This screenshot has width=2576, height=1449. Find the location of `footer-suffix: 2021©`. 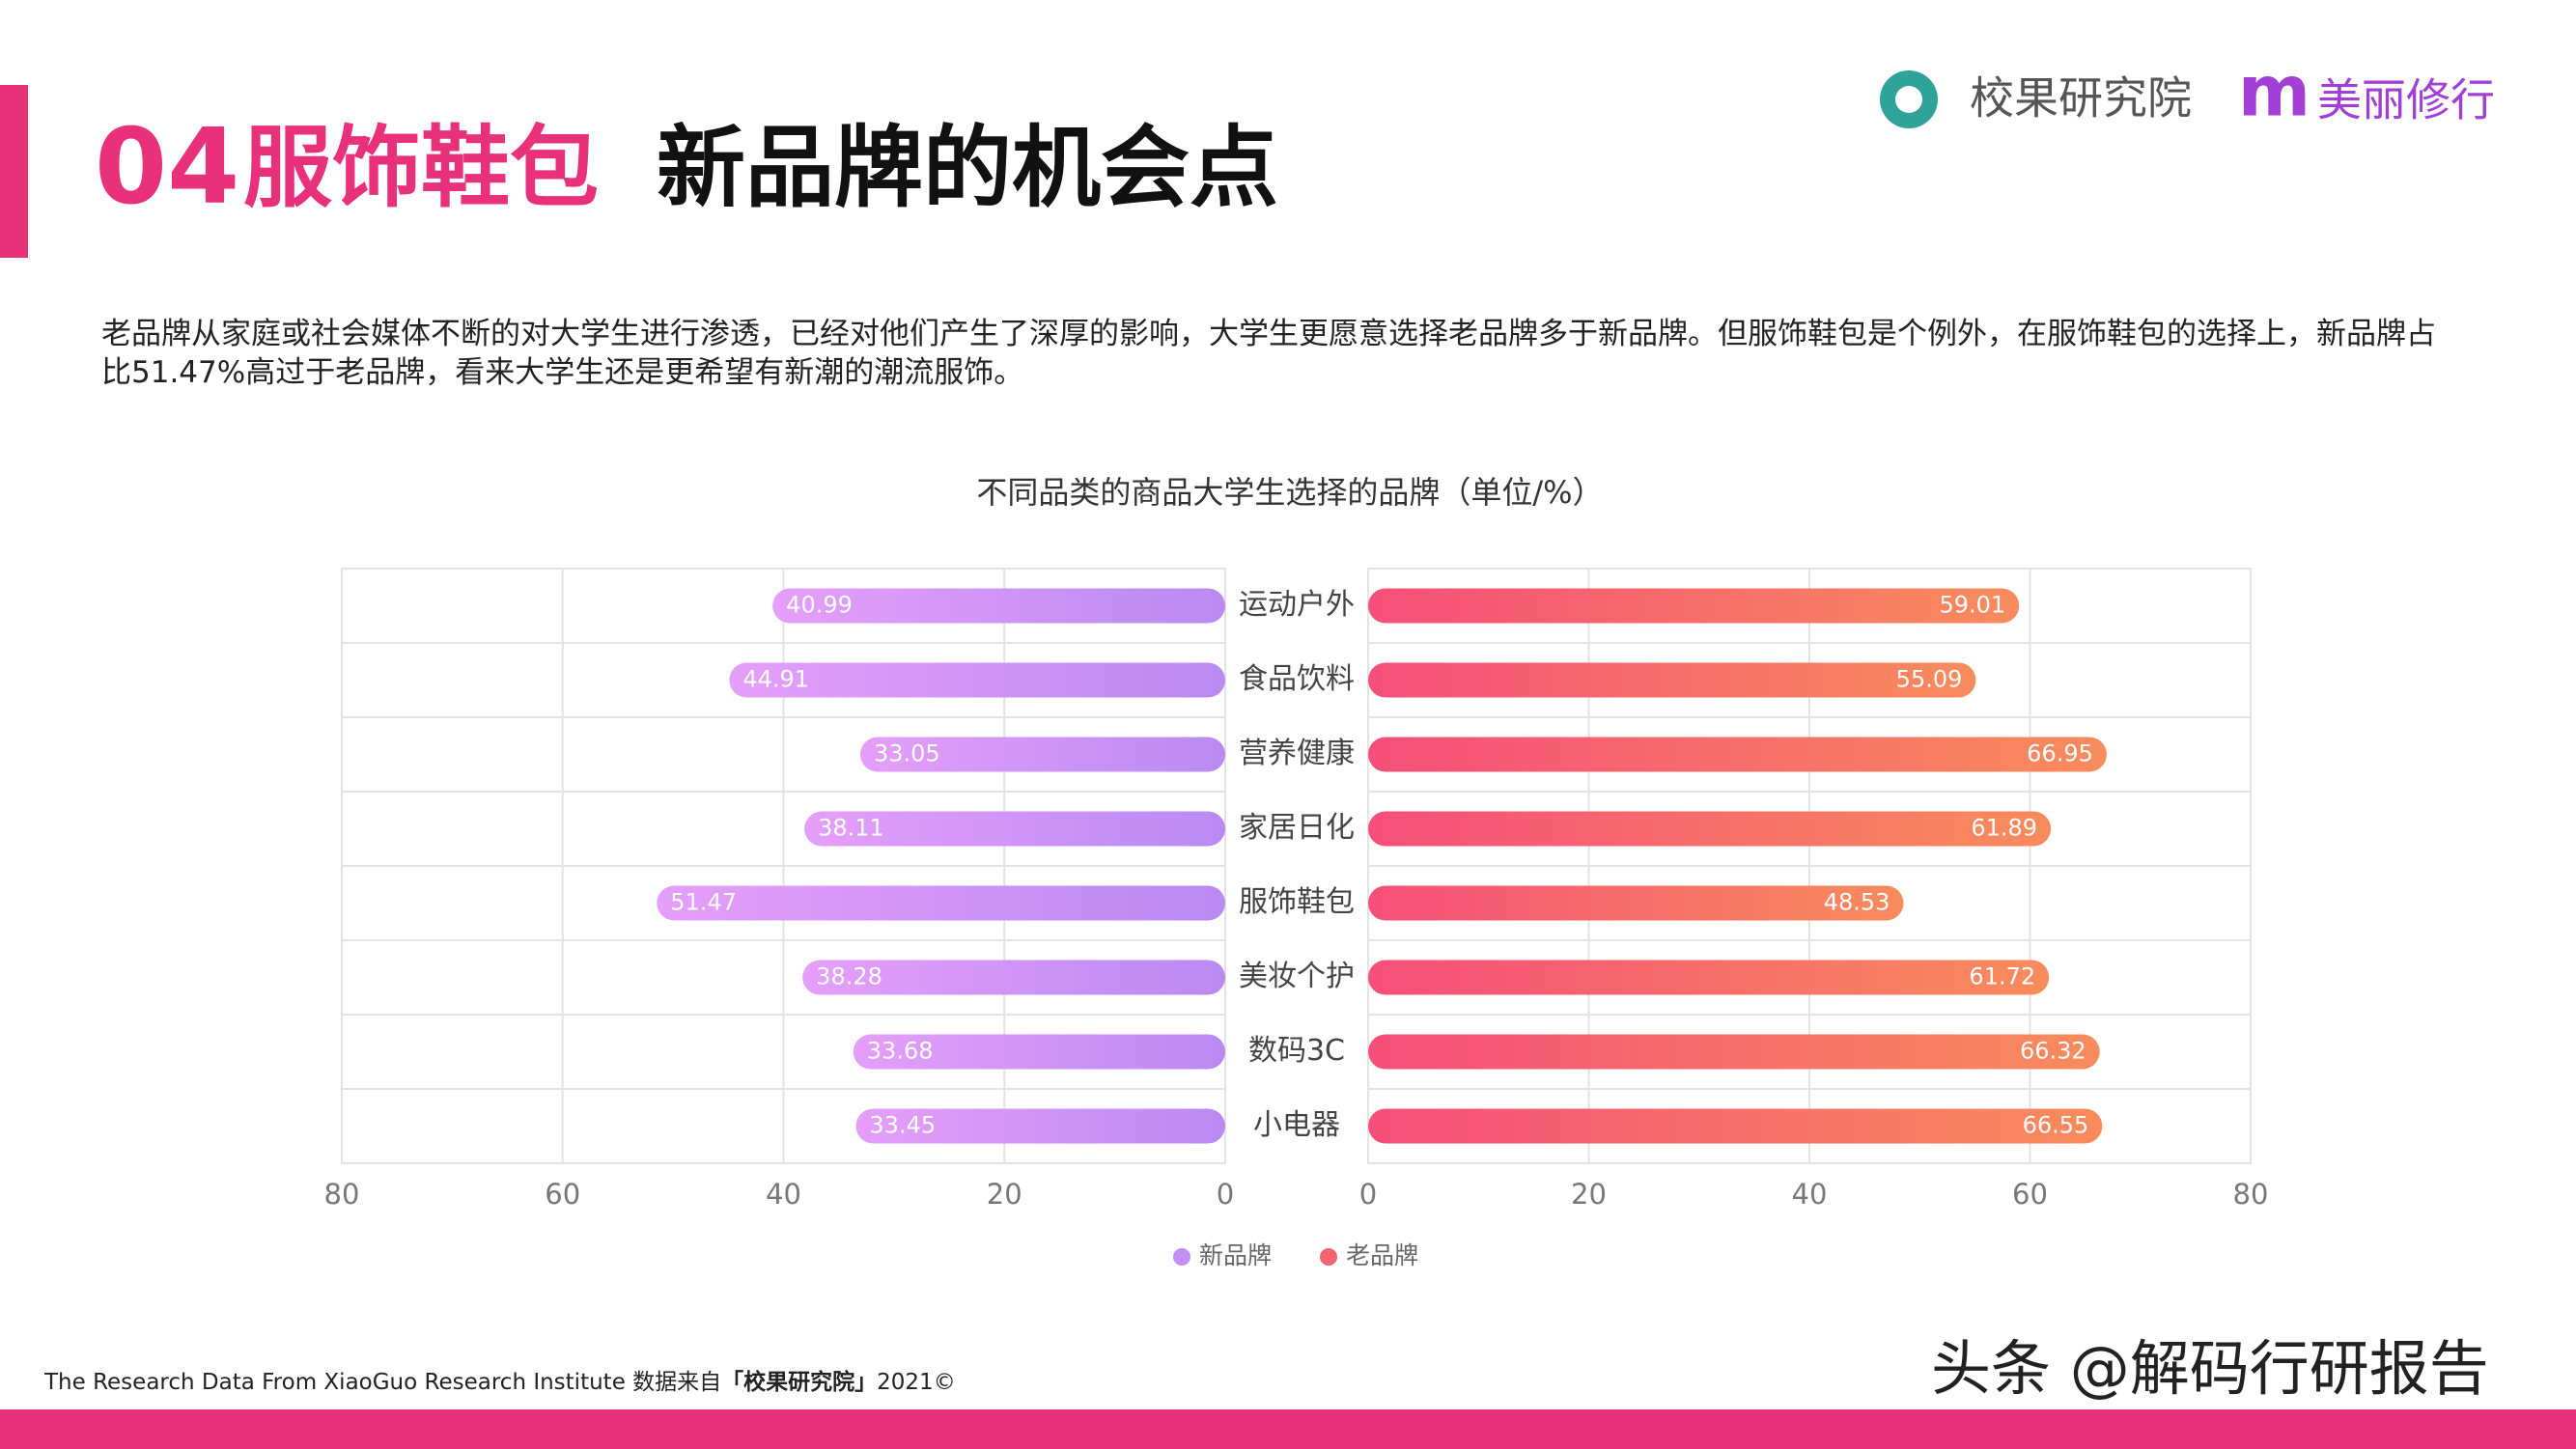

footer-suffix: 2021© is located at coordinates (917, 1382).